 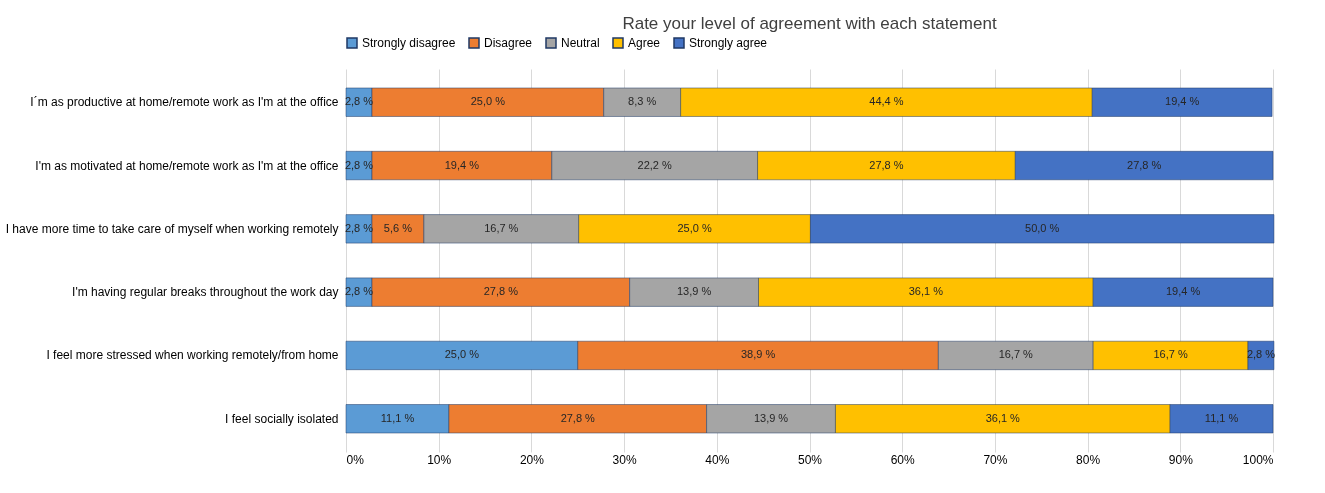 I want to click on legend-label: Disagree, so click(x=508, y=43).